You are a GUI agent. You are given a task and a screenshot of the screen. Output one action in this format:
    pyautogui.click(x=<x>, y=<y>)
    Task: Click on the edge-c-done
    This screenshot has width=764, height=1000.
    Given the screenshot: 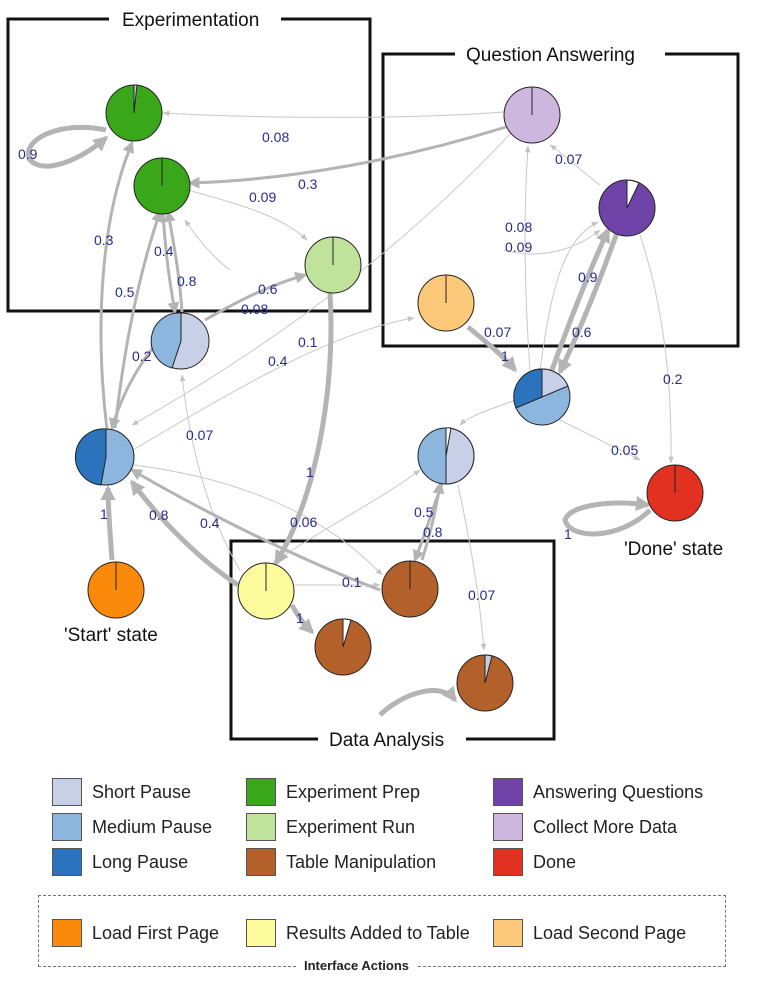 What is the action you would take?
    pyautogui.click(x=594, y=437)
    